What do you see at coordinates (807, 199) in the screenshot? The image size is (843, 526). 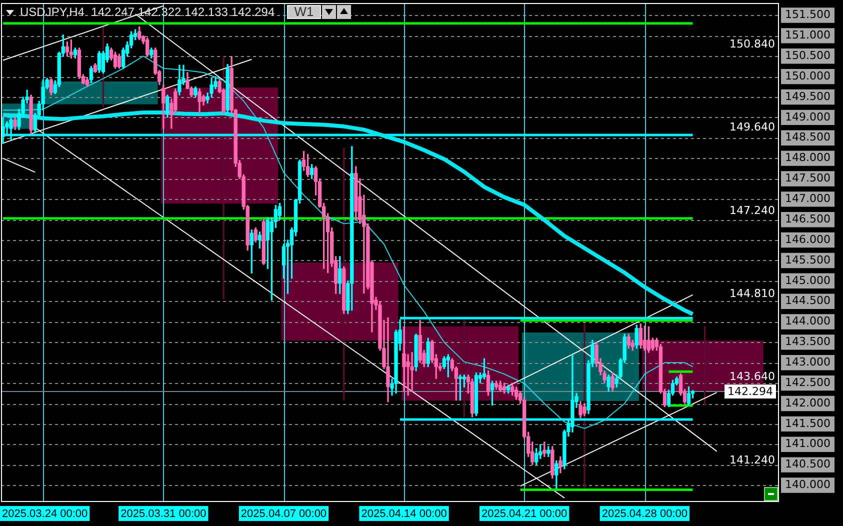 I see `y-tick-label: 147.000` at bounding box center [807, 199].